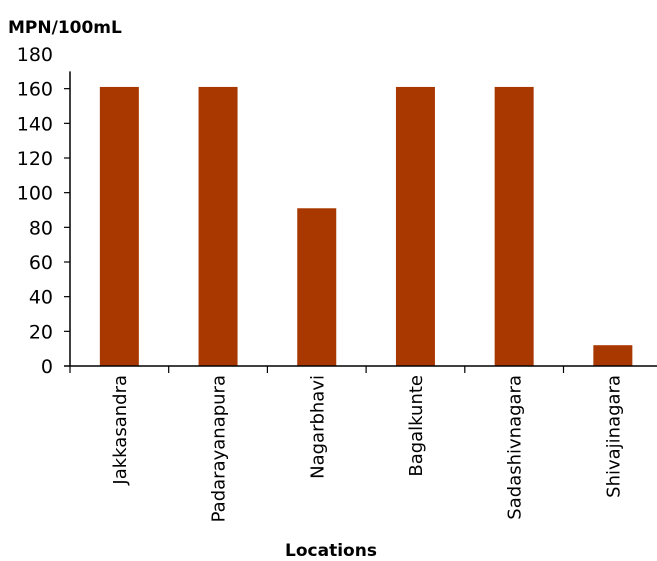  Describe the element at coordinates (119, 226) in the screenshot. I see `bar-jakkasandra` at that location.